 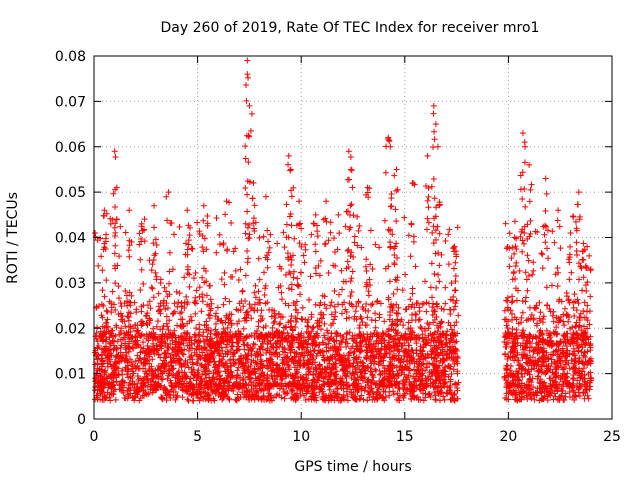 I want to click on x-tick-label: 15, so click(x=405, y=437).